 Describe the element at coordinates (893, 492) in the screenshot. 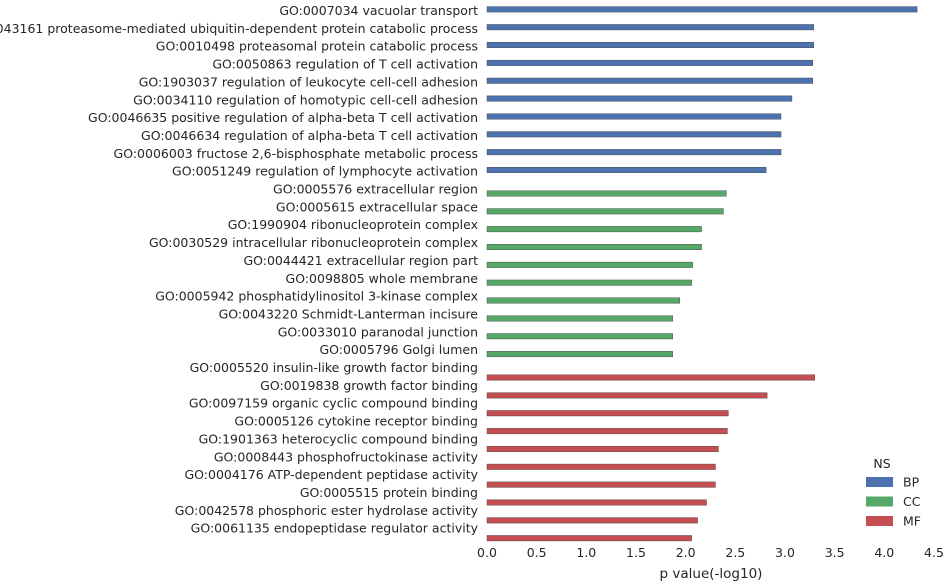

I see `legend: NS BP CC MF` at that location.